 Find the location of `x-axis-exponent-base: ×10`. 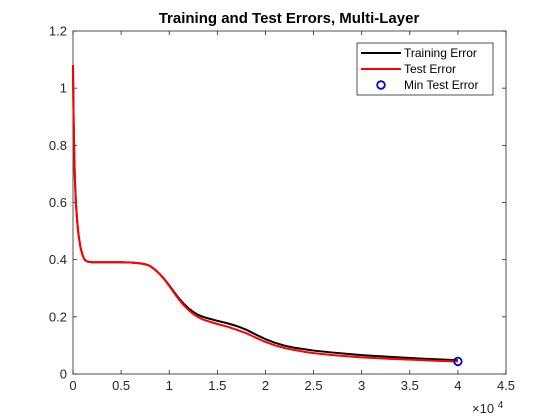

x-axis-exponent-base: ×10 is located at coordinates (483, 408).